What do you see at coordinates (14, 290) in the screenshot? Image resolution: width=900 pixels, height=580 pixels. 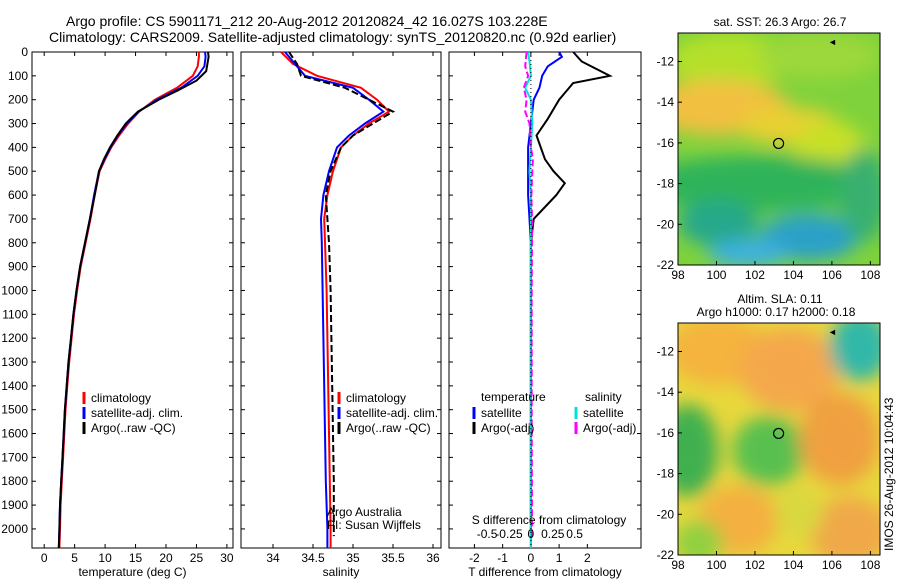 I see `depth-tick-label: 1000` at bounding box center [14, 290].